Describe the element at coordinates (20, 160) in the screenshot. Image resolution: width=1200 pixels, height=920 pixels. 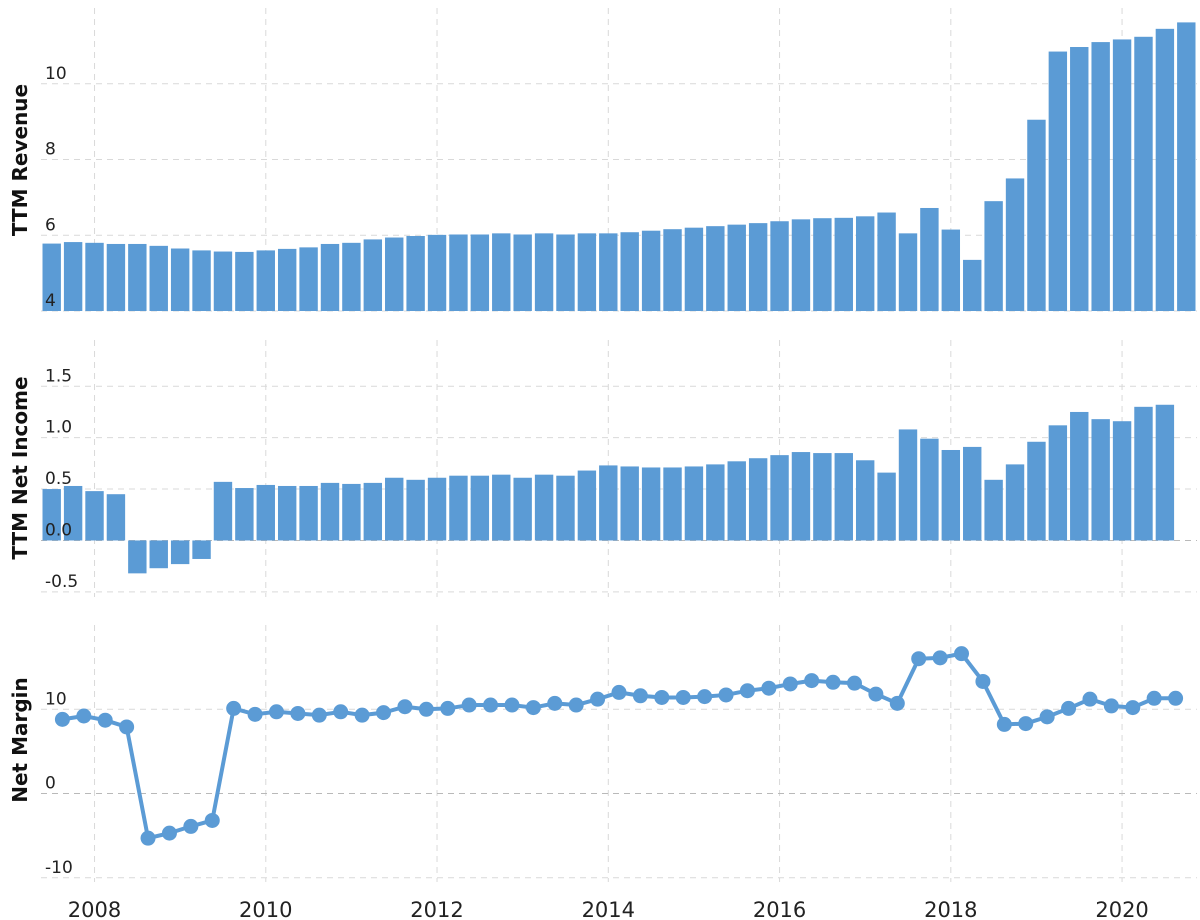
I see `y-axis-label: TTM Revenue` at that location.